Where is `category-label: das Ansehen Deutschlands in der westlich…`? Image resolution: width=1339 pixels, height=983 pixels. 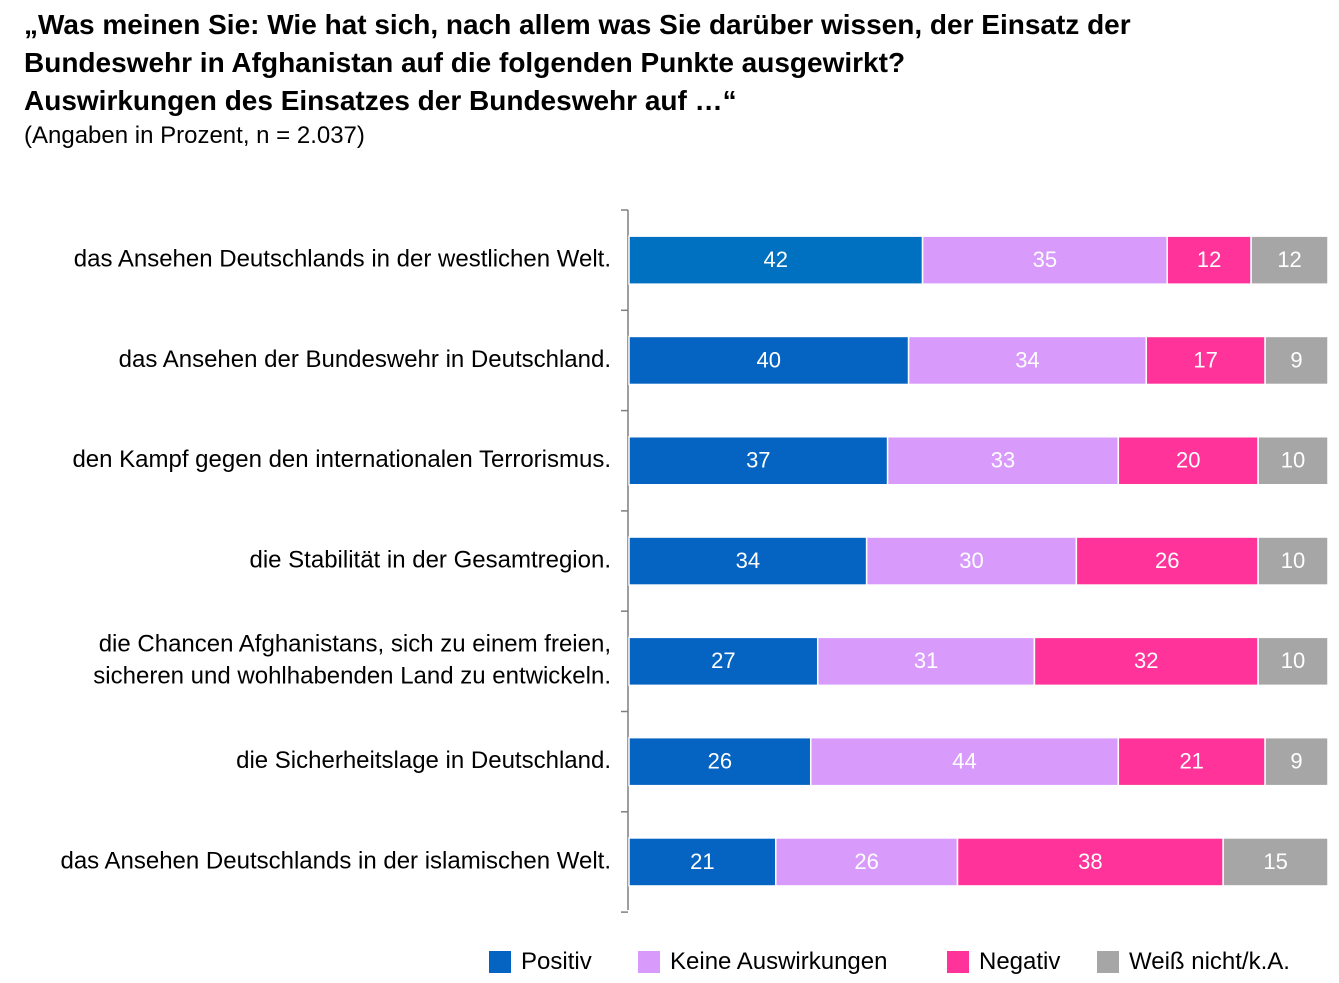
category-label: das Ansehen Deutschlands in der westlich… is located at coordinates (342, 258).